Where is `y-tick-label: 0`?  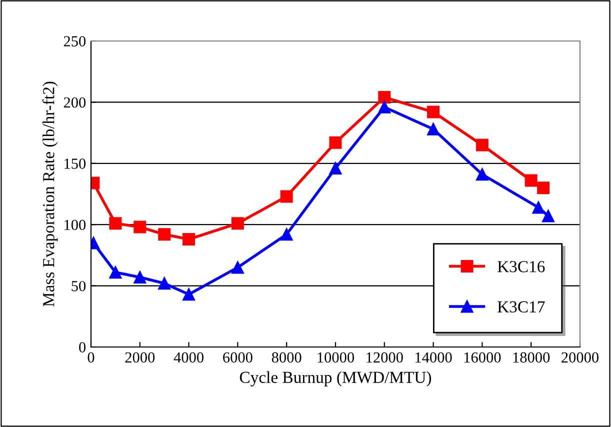 y-tick-label: 0 is located at coordinates (82, 347).